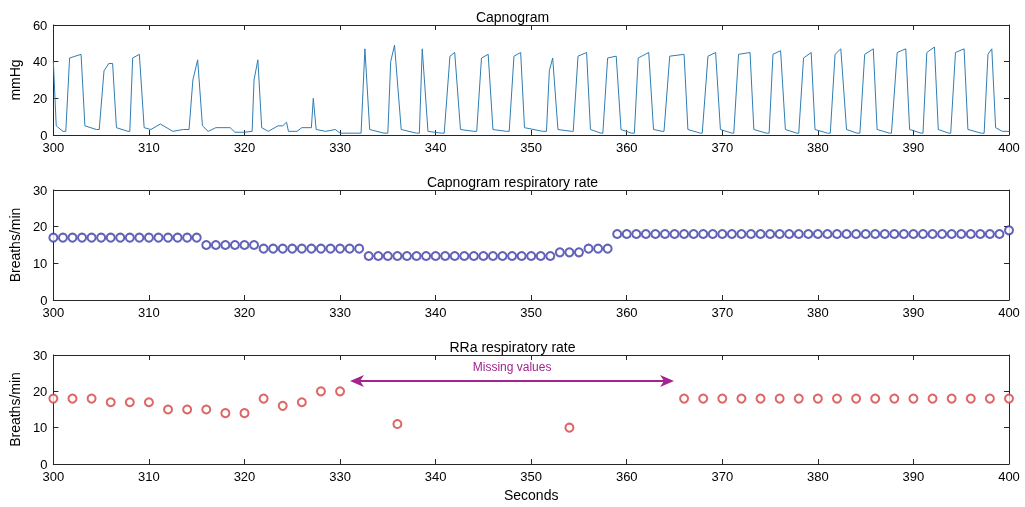 Image resolution: width=1025 pixels, height=507 pixels. Describe the element at coordinates (40, 62) in the screenshot. I see `y-tick-label: 40` at that location.